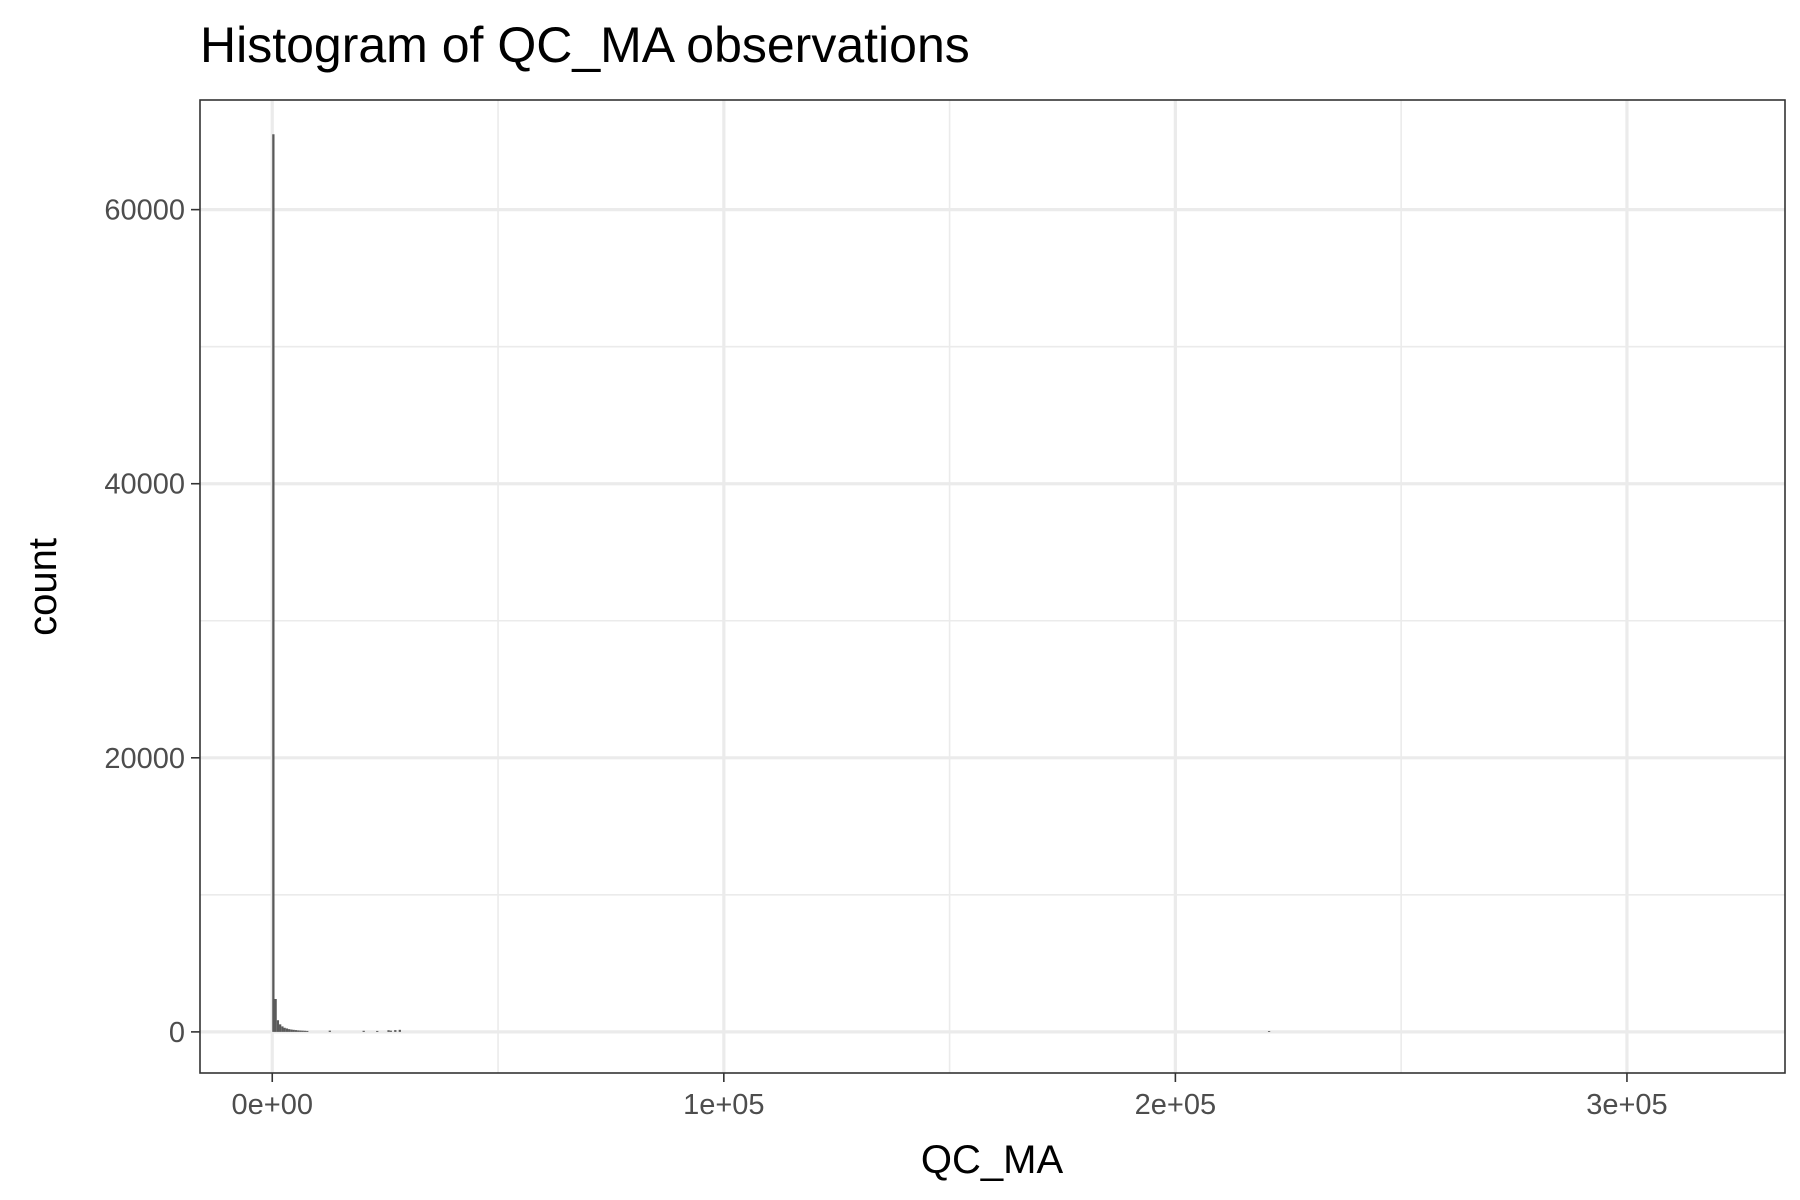 The width and height of the screenshot is (1800, 1200). I want to click on x-tick-label: 2e+05, so click(1175, 1105).